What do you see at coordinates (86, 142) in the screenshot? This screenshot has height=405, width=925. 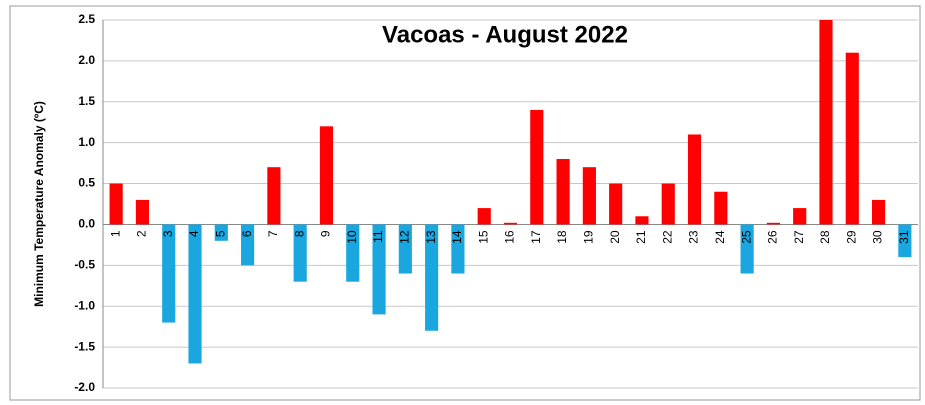 I see `y-tick-label: 1.0` at bounding box center [86, 142].